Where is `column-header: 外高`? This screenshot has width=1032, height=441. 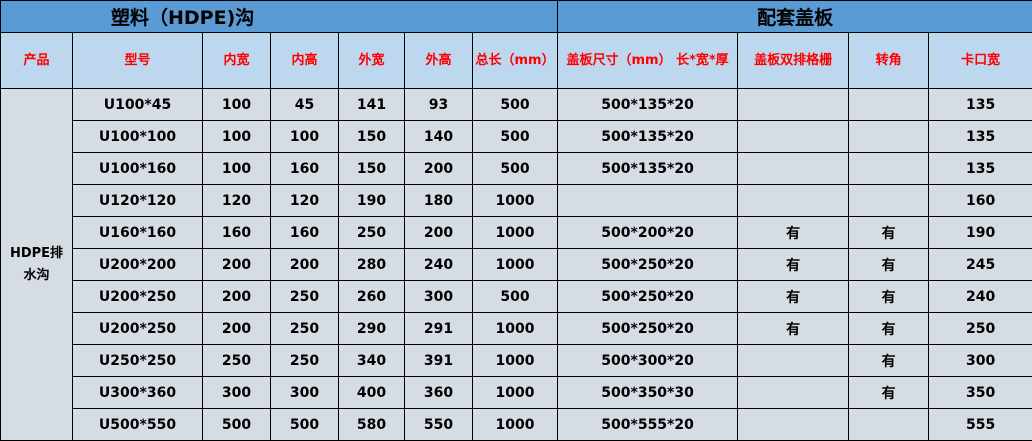 column-header: 外高 is located at coordinates (438, 60).